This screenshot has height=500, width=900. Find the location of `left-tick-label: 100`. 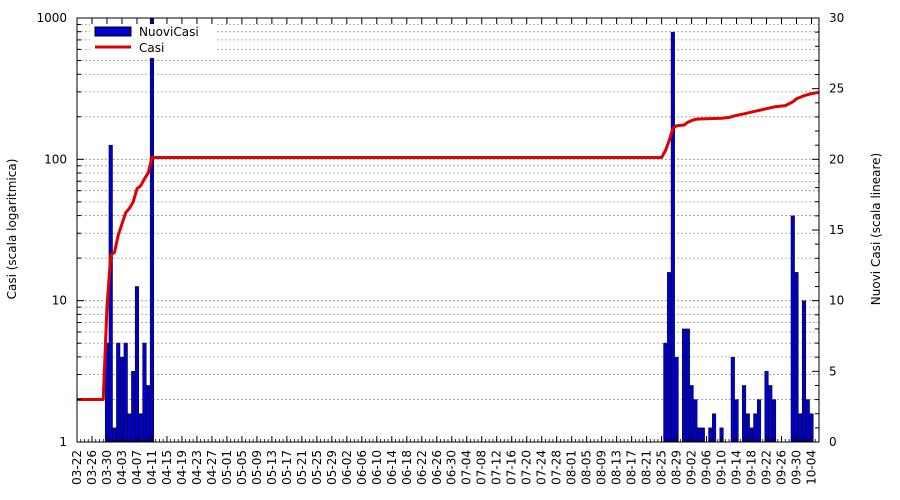

left-tick-label: 100 is located at coordinates (55, 159).